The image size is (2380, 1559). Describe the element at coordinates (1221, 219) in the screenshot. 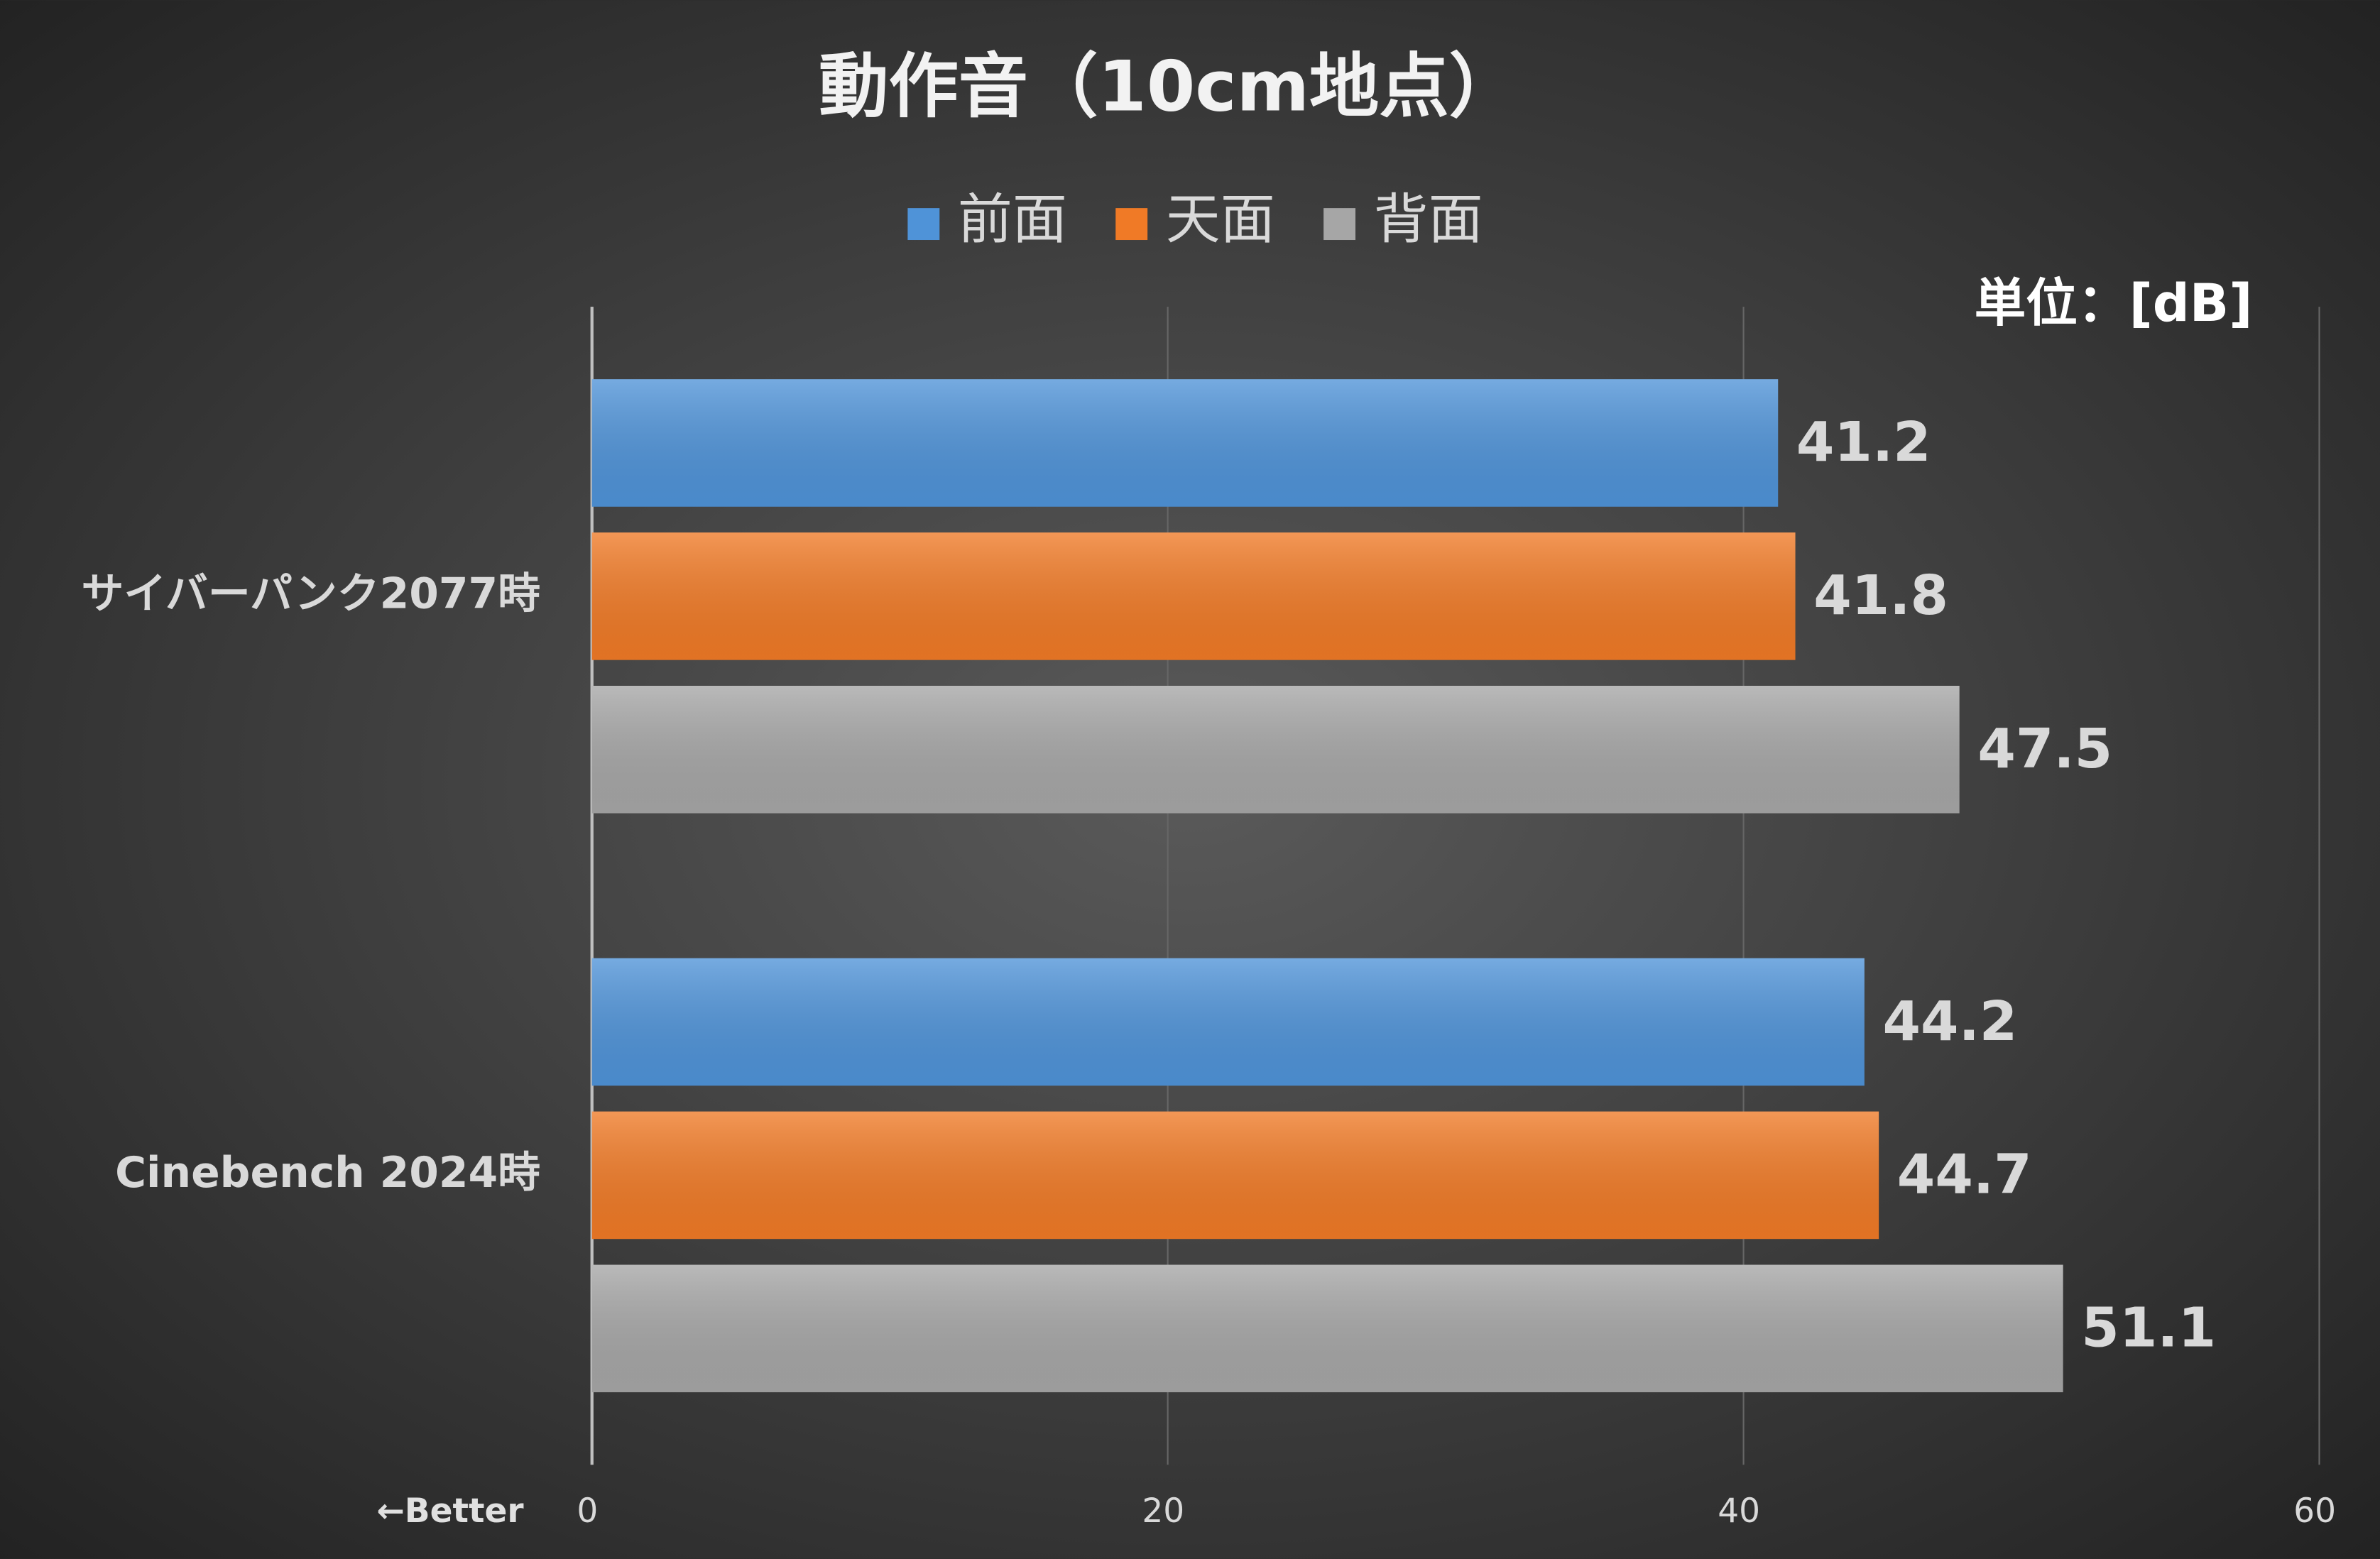

I see `legend-label: 天面` at that location.